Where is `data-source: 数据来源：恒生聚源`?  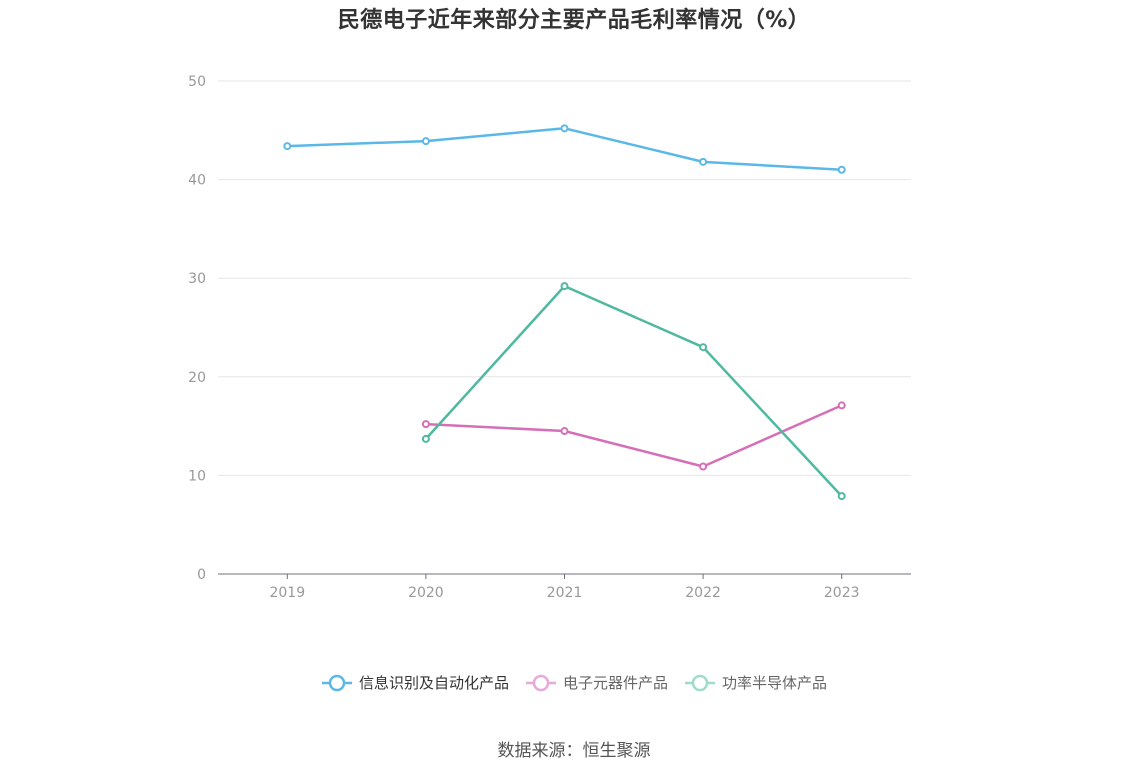 data-source: 数据来源：恒生聚源 is located at coordinates (574, 751).